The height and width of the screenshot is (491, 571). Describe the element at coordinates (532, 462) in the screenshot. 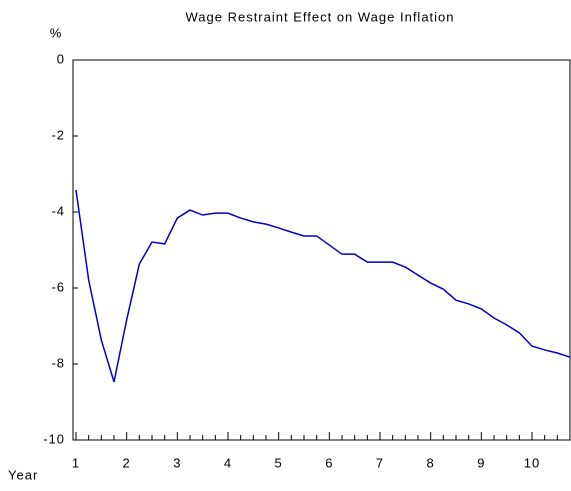

I see `x-tick-label: 10` at that location.